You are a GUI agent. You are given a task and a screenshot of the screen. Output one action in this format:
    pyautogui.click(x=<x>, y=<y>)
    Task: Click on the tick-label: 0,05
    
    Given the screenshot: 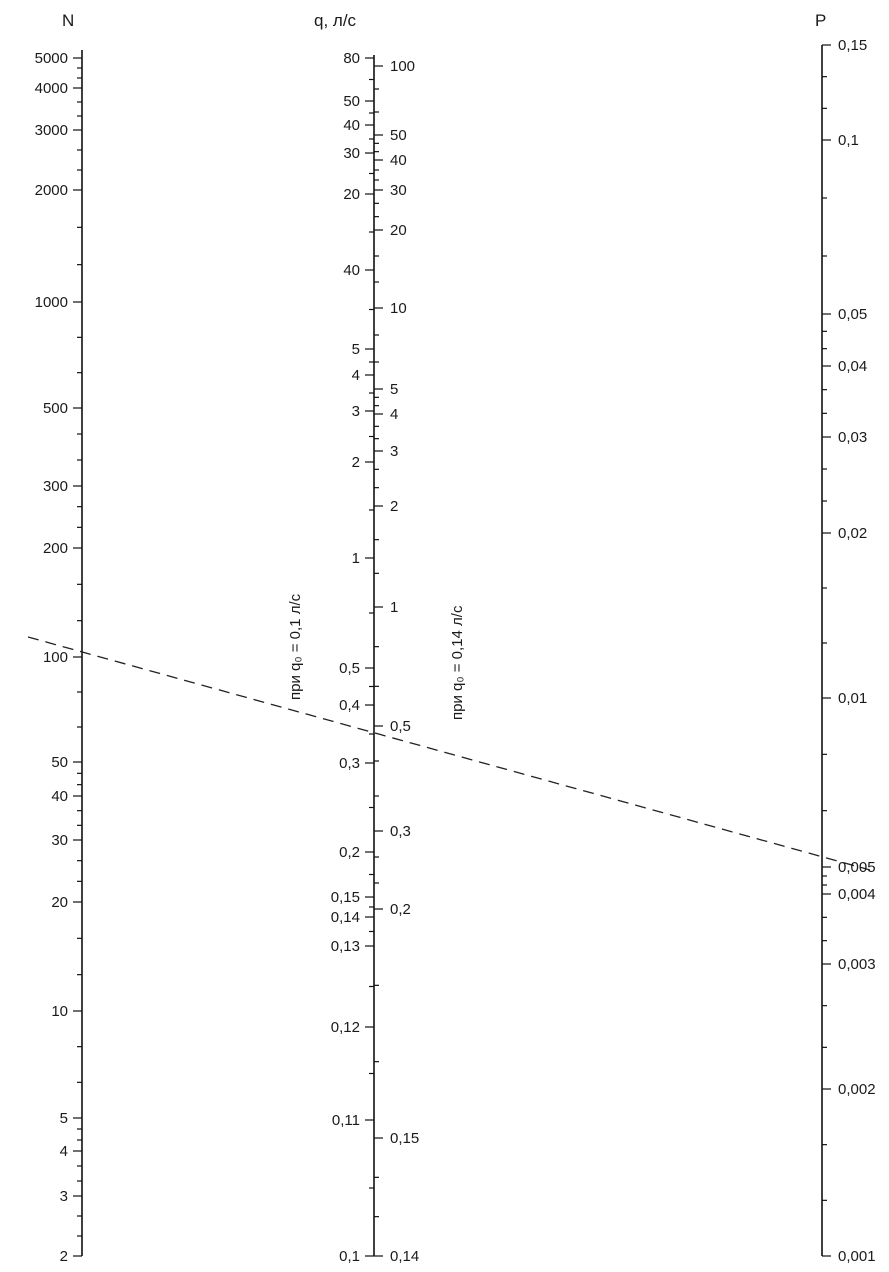 What is the action you would take?
    pyautogui.click(x=852, y=314)
    